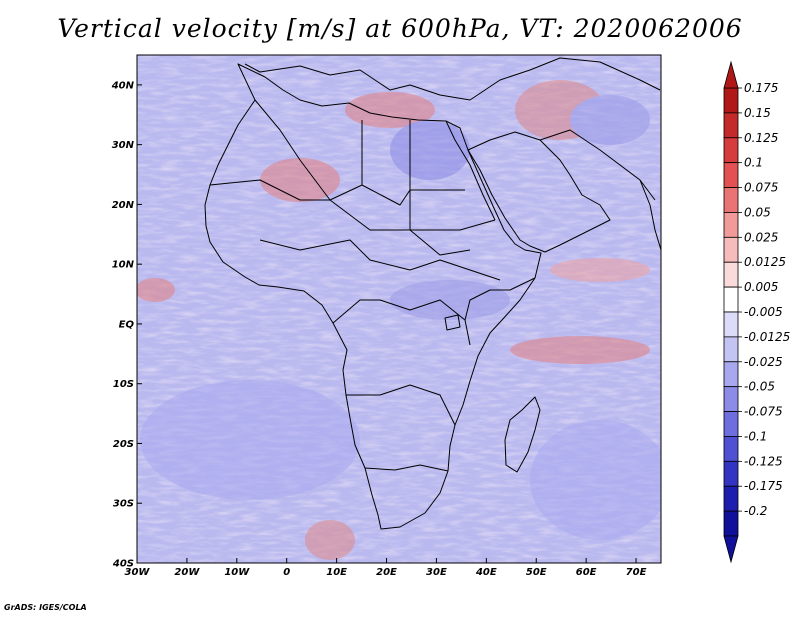 Image resolution: width=800 pixels, height=618 pixels. What do you see at coordinates (763, 461) in the screenshot?
I see `colorbar-label: -0.125` at bounding box center [763, 461].